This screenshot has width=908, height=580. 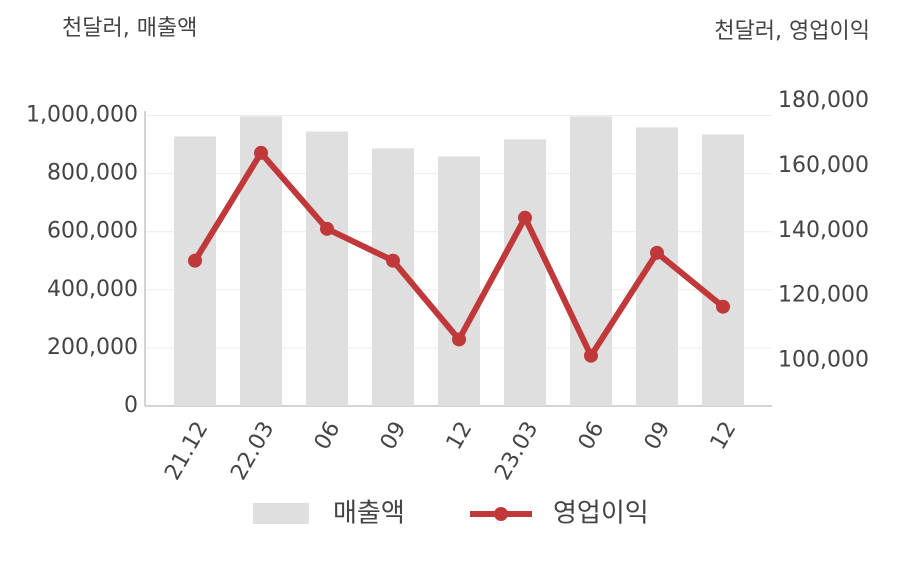 I want to click on y2-tick-label: 140,000, so click(x=823, y=230).